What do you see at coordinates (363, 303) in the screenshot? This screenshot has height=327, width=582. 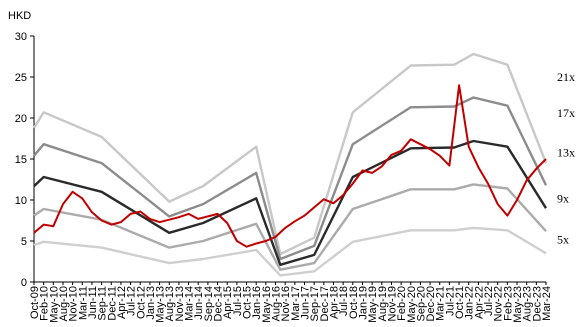 I see `x-tick-label: Jan-19` at bounding box center [363, 303].